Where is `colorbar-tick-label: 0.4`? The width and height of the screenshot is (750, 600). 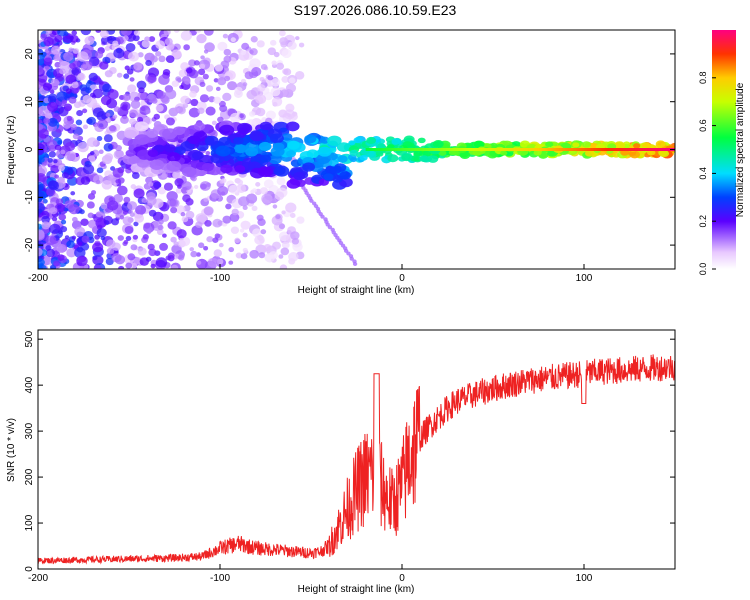 colorbar-tick-label: 0.4 is located at coordinates (703, 173).